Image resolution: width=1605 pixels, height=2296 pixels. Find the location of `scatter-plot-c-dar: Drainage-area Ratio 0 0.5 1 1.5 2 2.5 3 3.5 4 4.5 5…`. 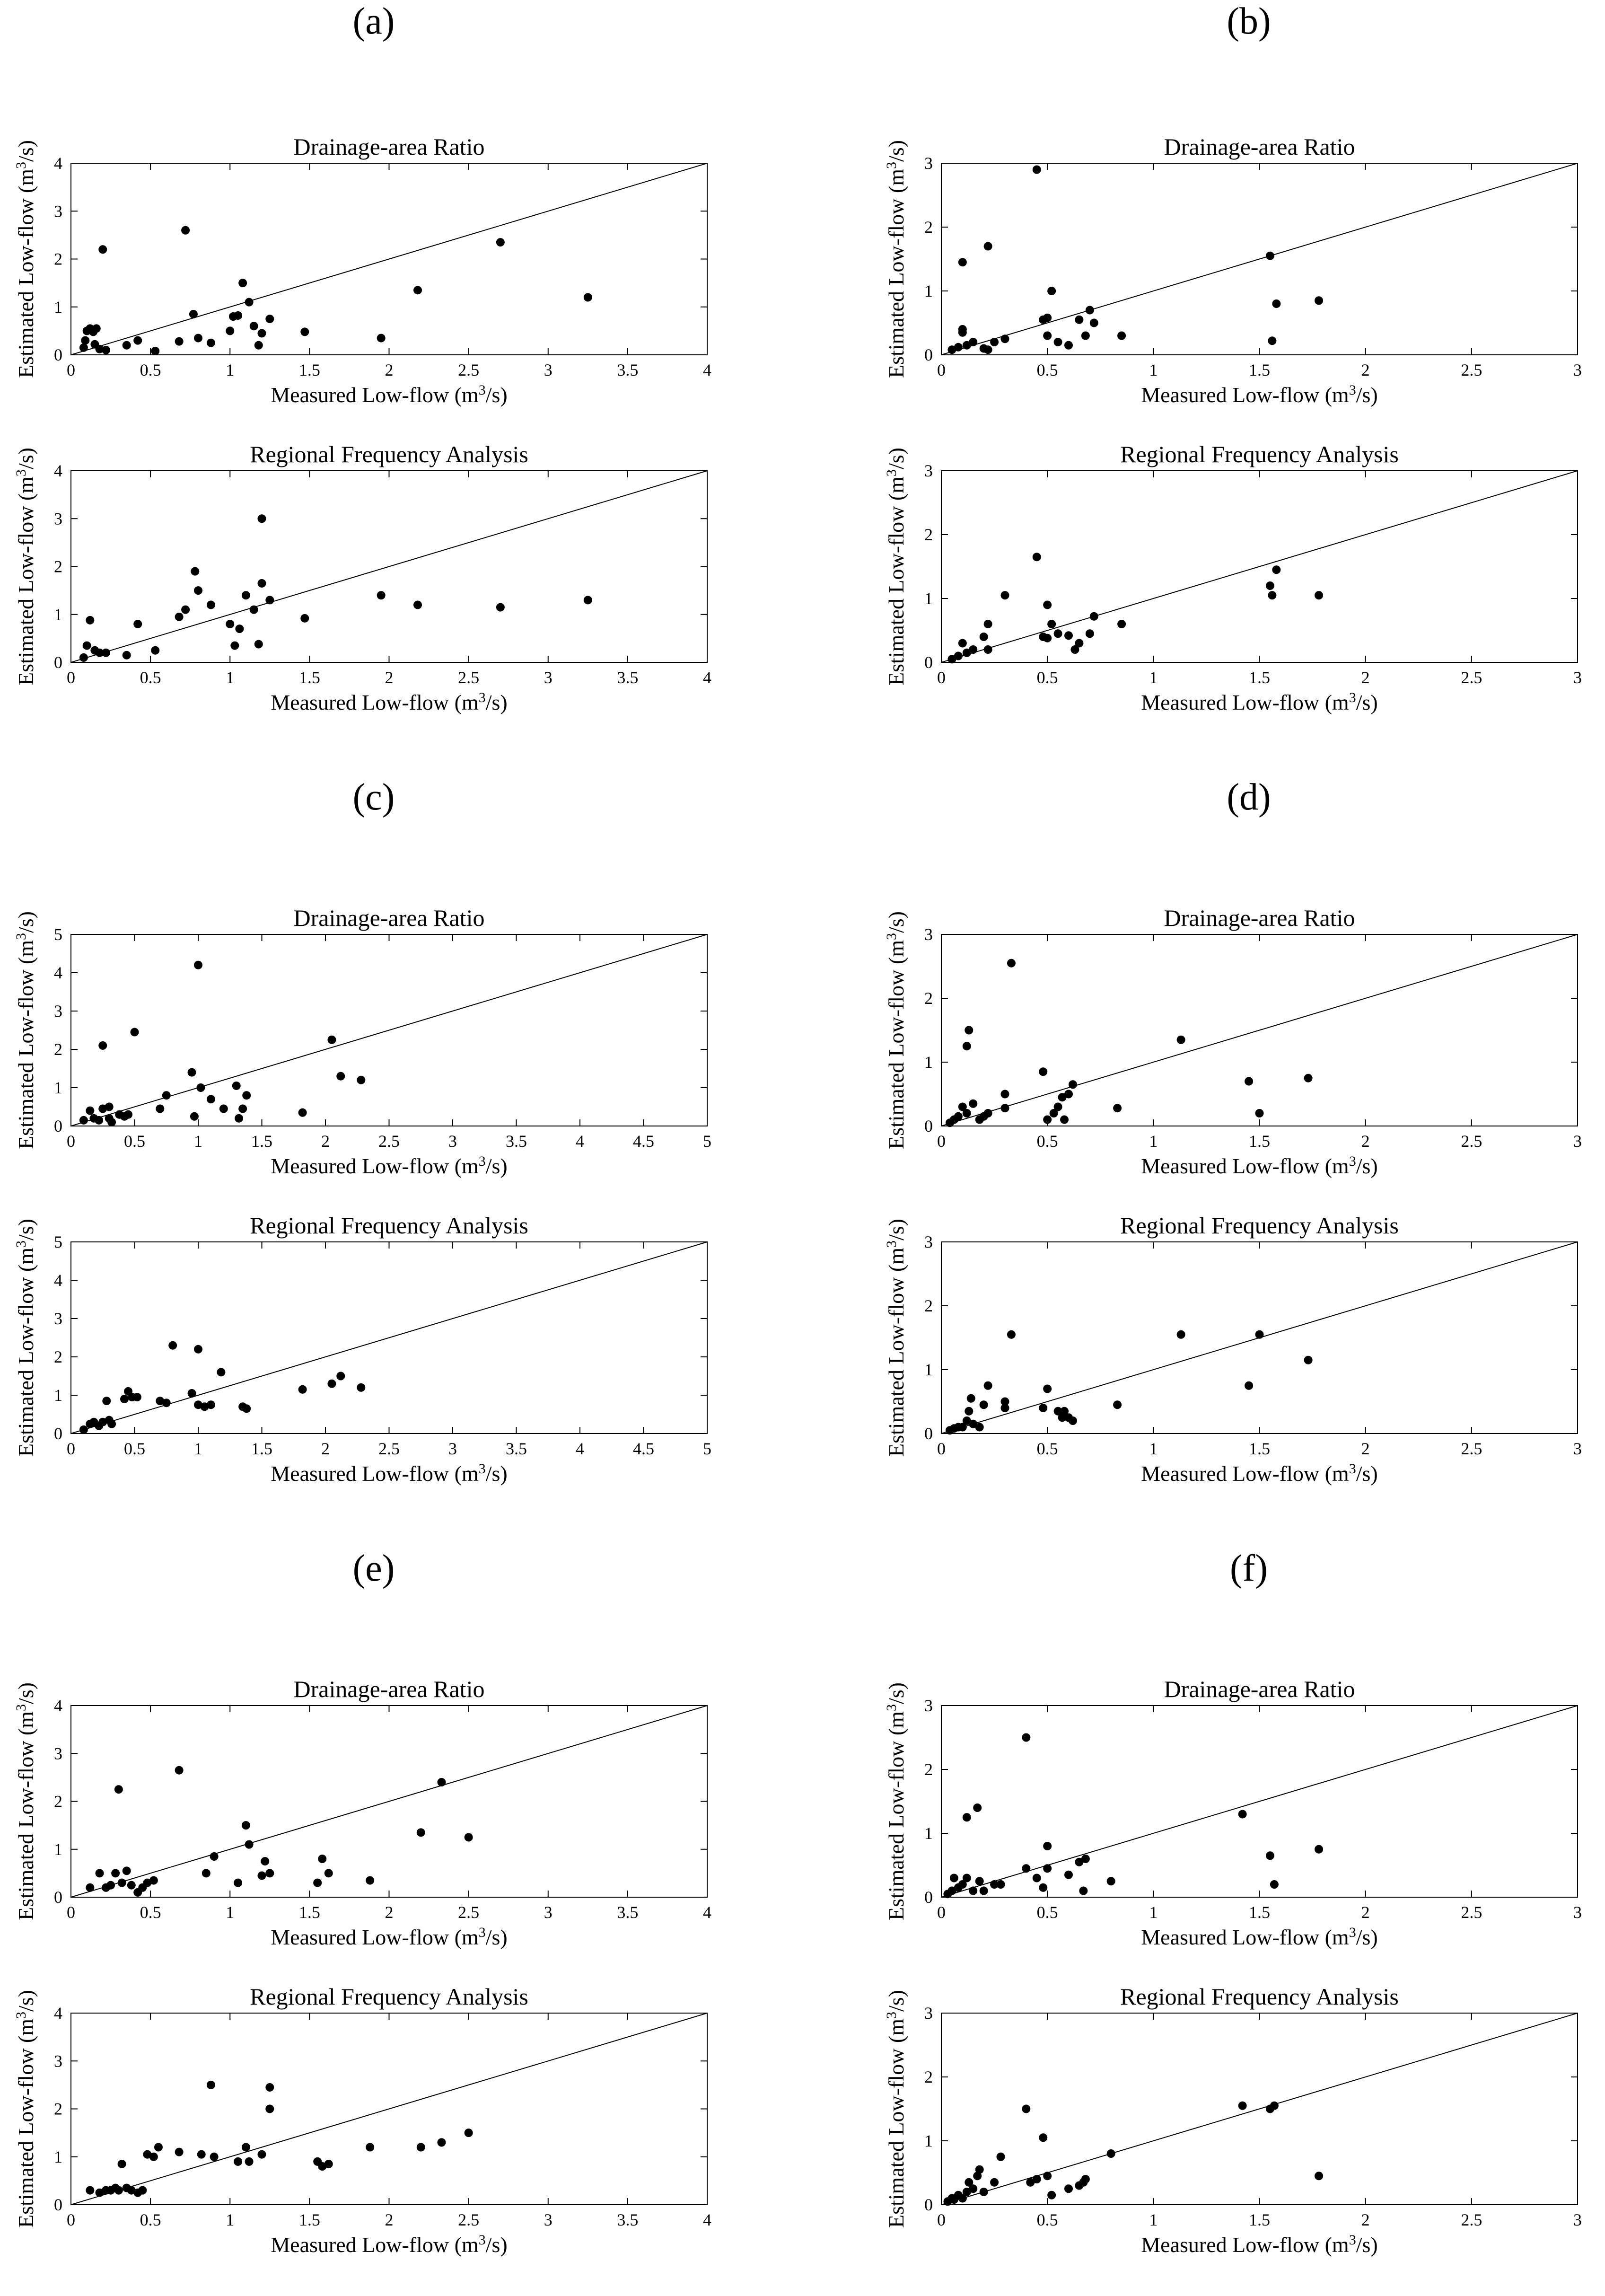

scatter-plot-c-dar: Drainage-area Ratio 0 0.5 1 1.5 2 2.5 3 3.5 4 4.5 5… is located at coordinates (362, 1041).